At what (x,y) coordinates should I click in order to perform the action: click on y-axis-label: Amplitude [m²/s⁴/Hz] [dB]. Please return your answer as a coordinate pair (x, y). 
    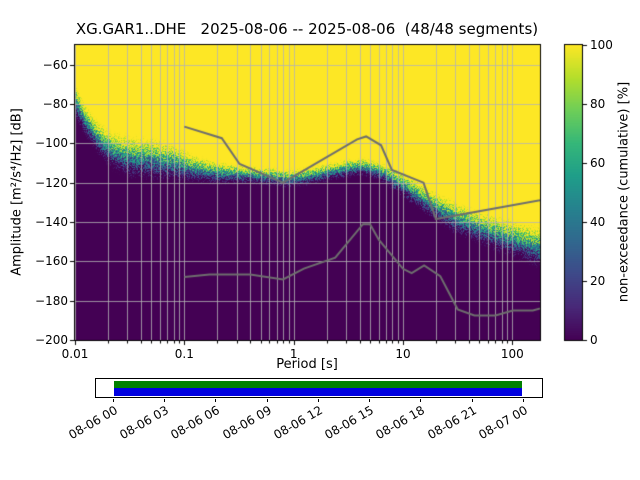
    Looking at the image, I should click on (17, 192).